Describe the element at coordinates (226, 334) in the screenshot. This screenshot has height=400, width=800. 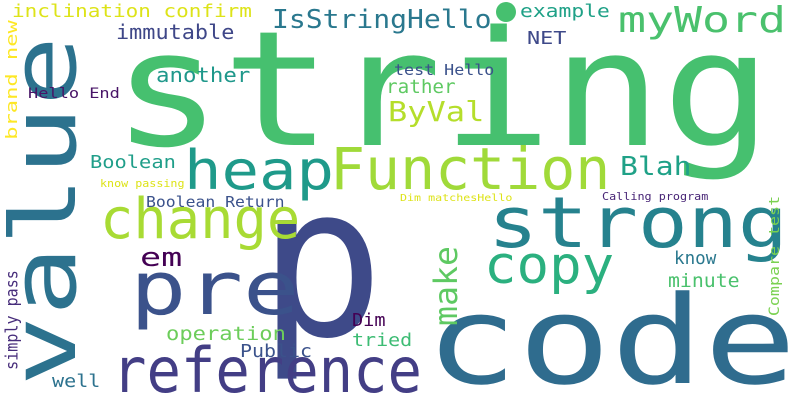
I see `word-operation: operation` at that location.